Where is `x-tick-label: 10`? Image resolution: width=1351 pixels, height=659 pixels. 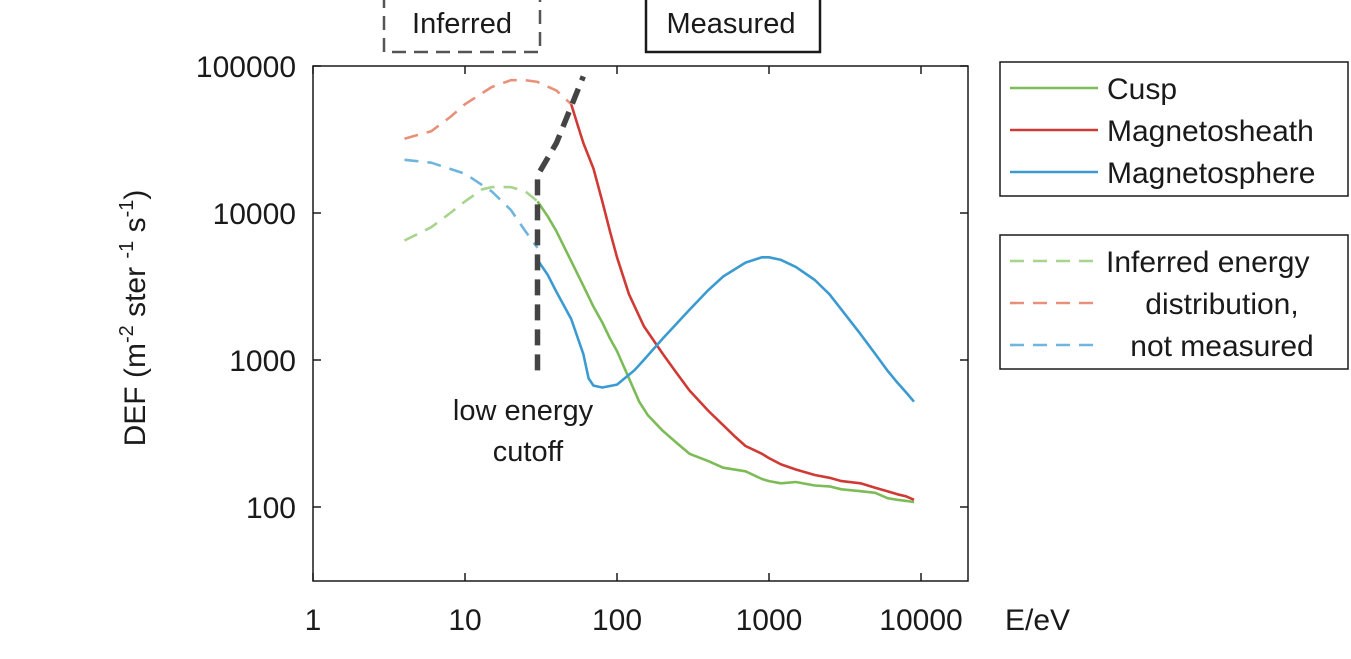 x-tick-label: 10 is located at coordinates (464, 620).